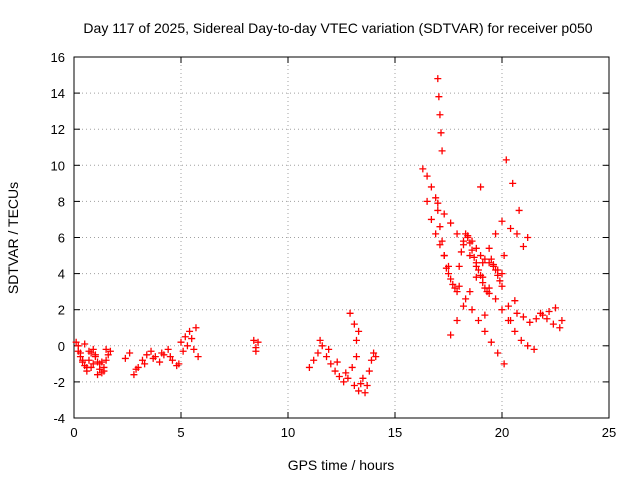 The height and width of the screenshot is (480, 640). I want to click on y-tick-label: -4, so click(59, 418).